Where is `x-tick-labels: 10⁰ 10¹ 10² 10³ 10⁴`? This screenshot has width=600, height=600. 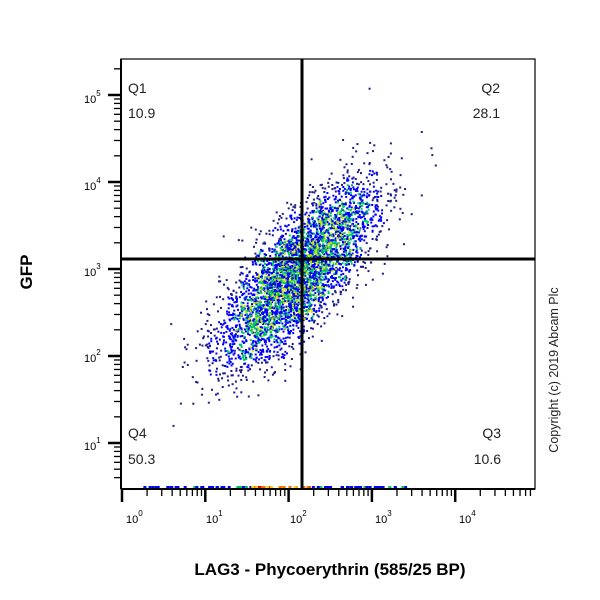
x-tick-labels: 10⁰ 10¹ 10² 10³ 10⁴ is located at coordinates (301, 517).